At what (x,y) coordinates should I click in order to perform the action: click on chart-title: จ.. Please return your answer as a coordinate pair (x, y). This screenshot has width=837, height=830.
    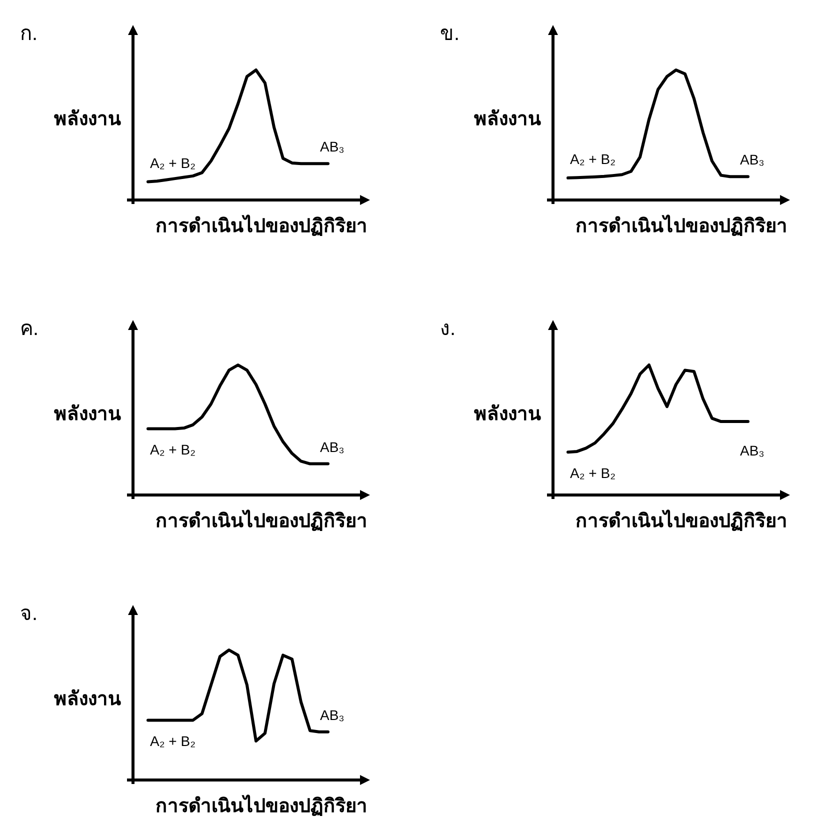
    Looking at the image, I should click on (29, 614).